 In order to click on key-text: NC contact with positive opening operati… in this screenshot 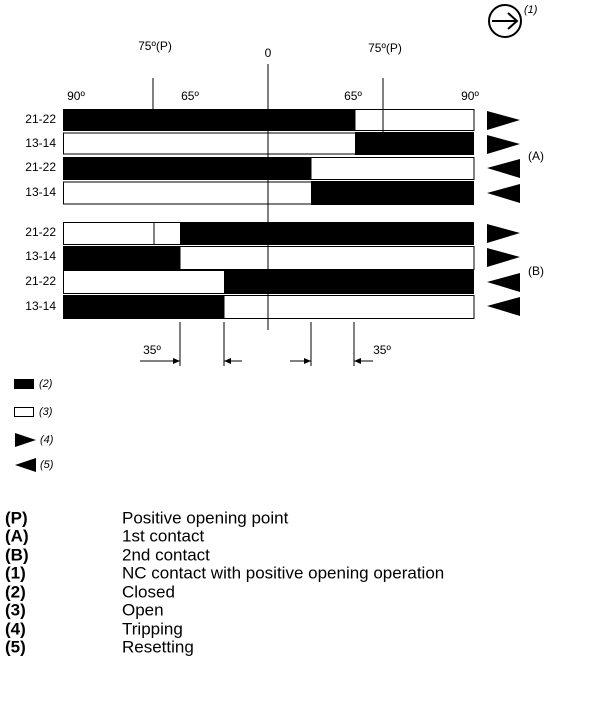, I will do `click(283, 572)`.